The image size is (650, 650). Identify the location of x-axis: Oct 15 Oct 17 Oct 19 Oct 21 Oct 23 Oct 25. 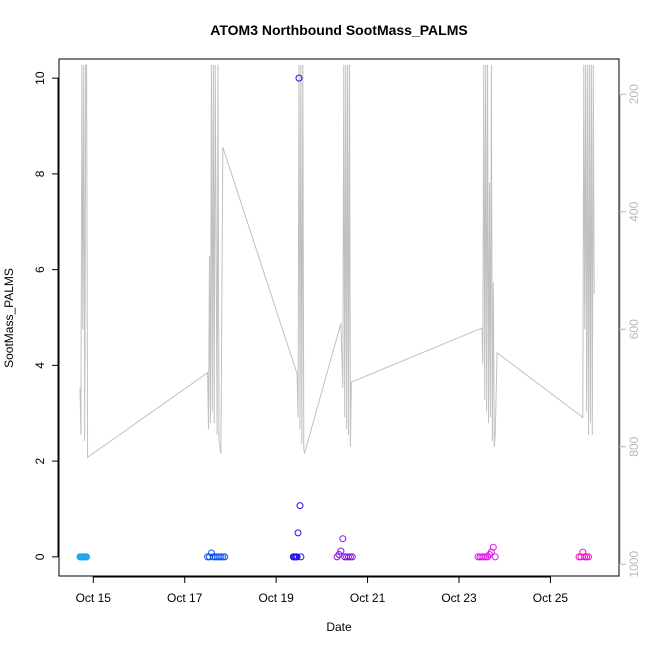
(322, 590).